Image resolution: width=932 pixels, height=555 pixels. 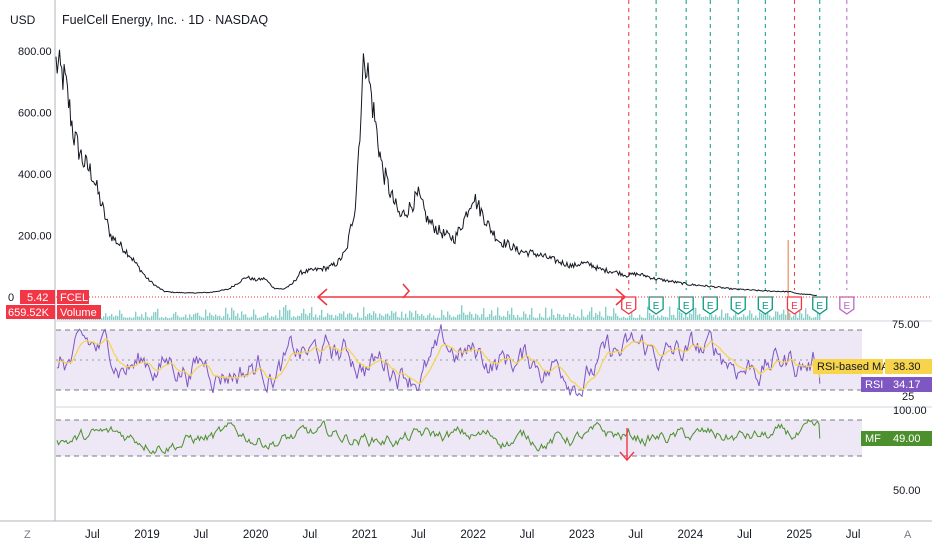 I want to click on chart-title: FuelCell Energy, Inc. · 1D · NASDAQ, so click(x=165, y=20).